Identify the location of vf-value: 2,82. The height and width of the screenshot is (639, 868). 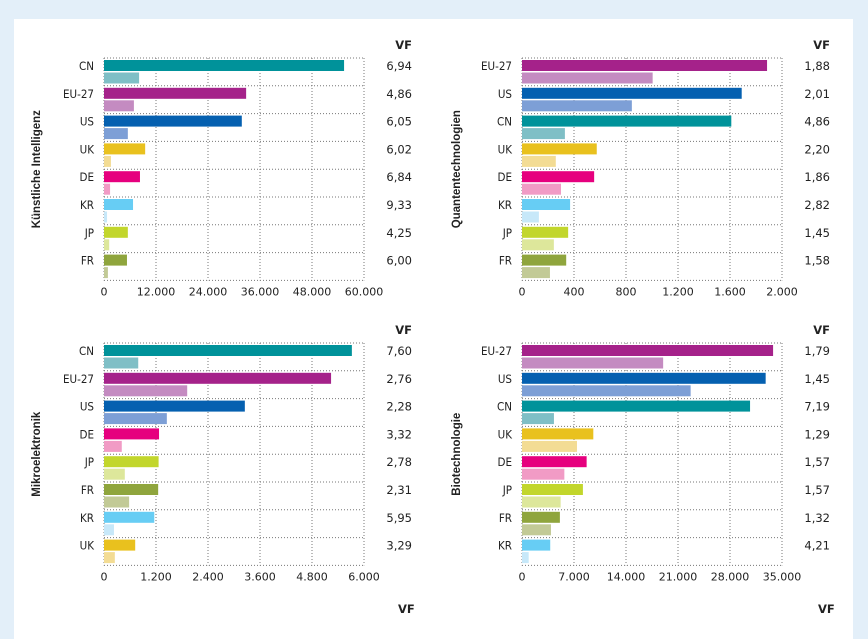
(817, 205).